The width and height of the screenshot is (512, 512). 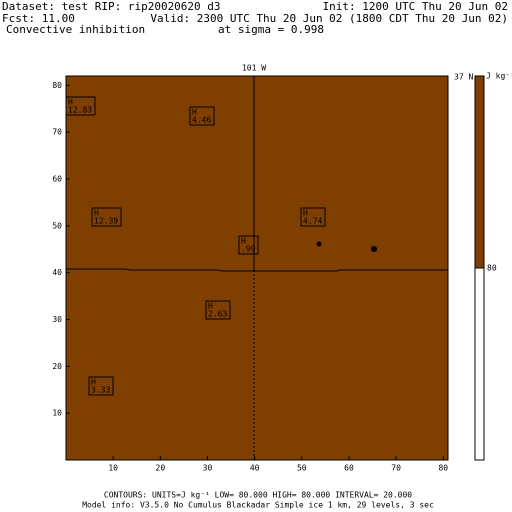 What do you see at coordinates (57, 413) in the screenshot?
I see `y-tick-label: 10` at bounding box center [57, 413].